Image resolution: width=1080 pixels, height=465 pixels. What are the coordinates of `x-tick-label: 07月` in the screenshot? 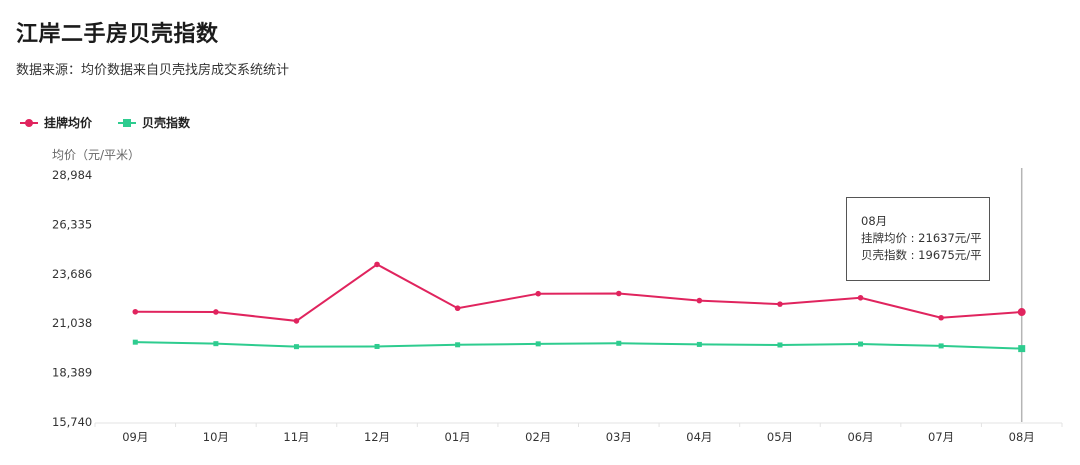 It's located at (941, 437).